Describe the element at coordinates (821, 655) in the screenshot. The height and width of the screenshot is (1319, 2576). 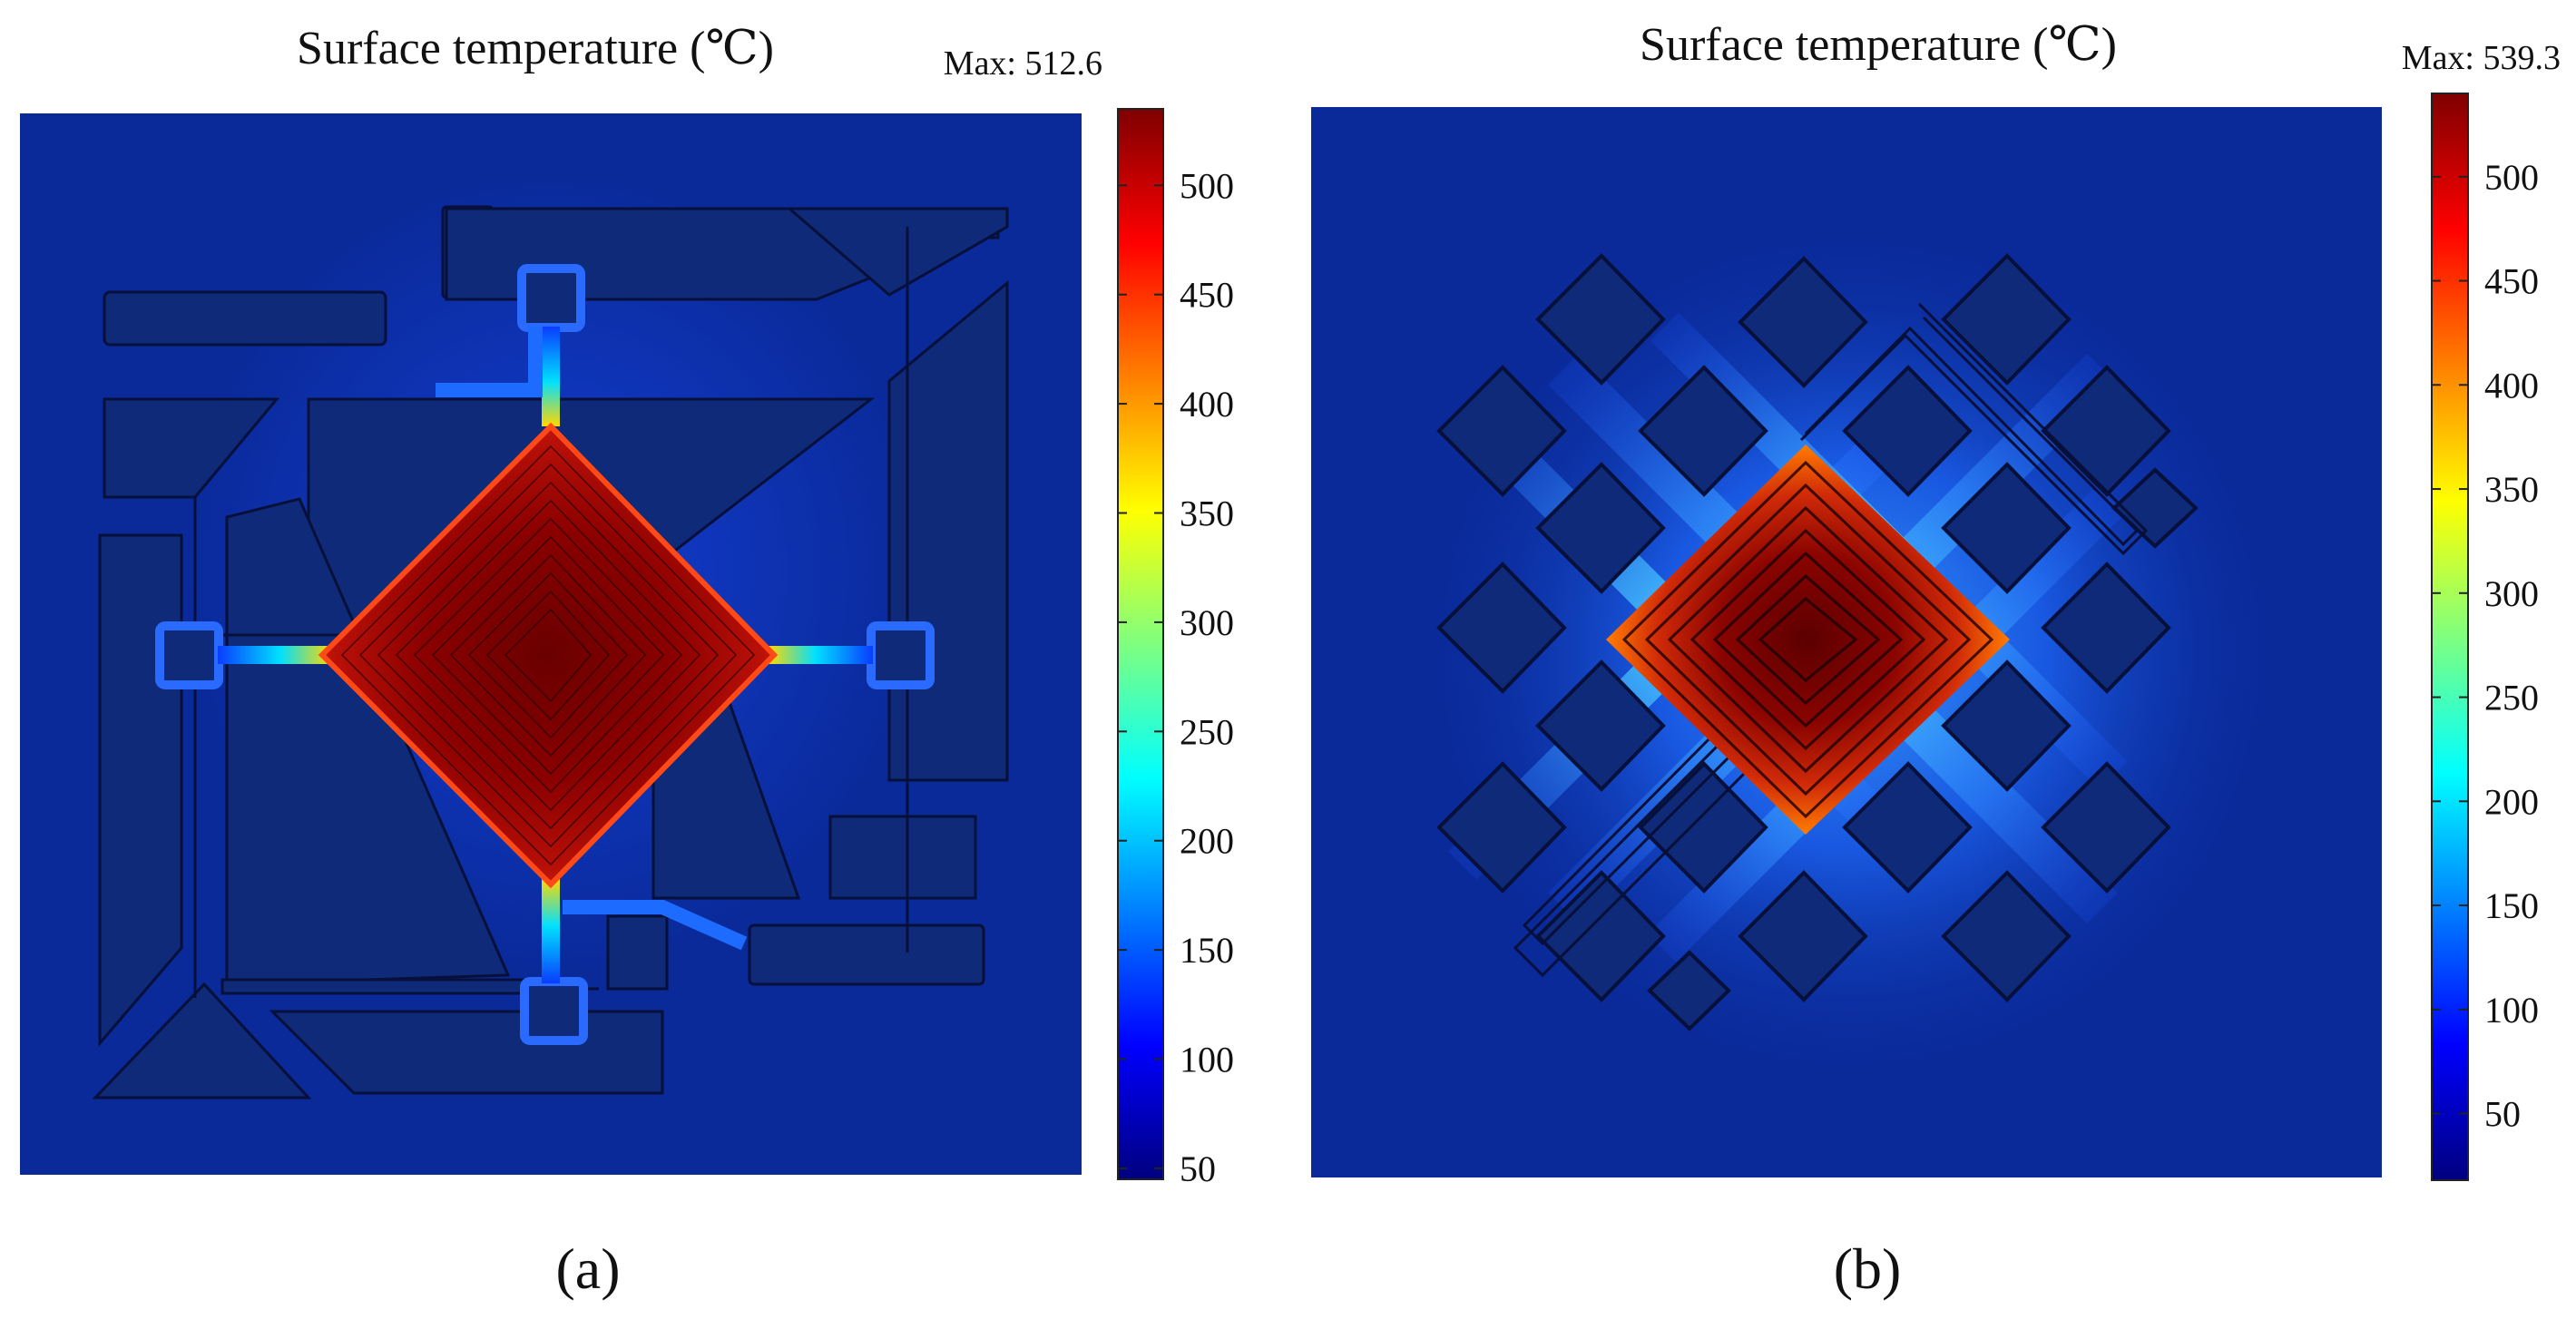
I see `arm-right-a` at that location.